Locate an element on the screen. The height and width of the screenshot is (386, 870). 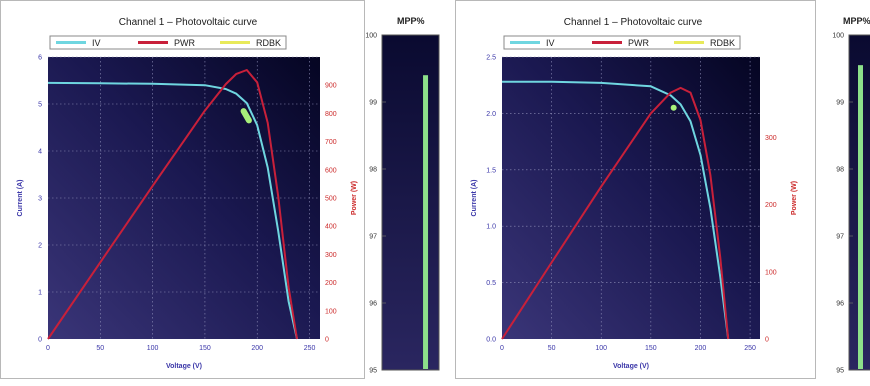
y2-tick-label: 500 is located at coordinates (331, 199).